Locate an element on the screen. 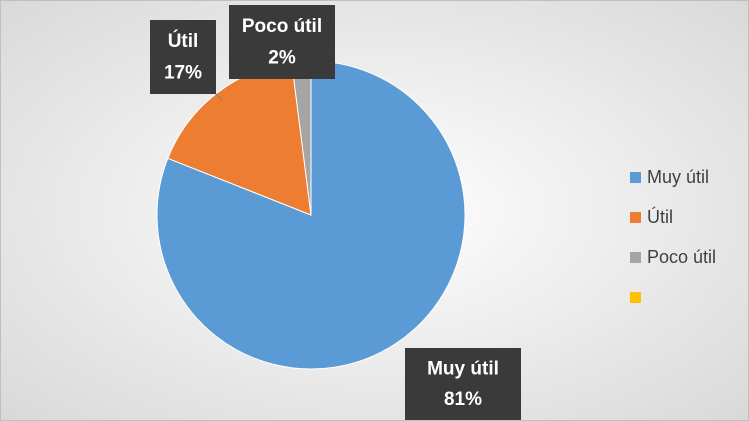  legend-label: Poco útil is located at coordinates (681, 257).